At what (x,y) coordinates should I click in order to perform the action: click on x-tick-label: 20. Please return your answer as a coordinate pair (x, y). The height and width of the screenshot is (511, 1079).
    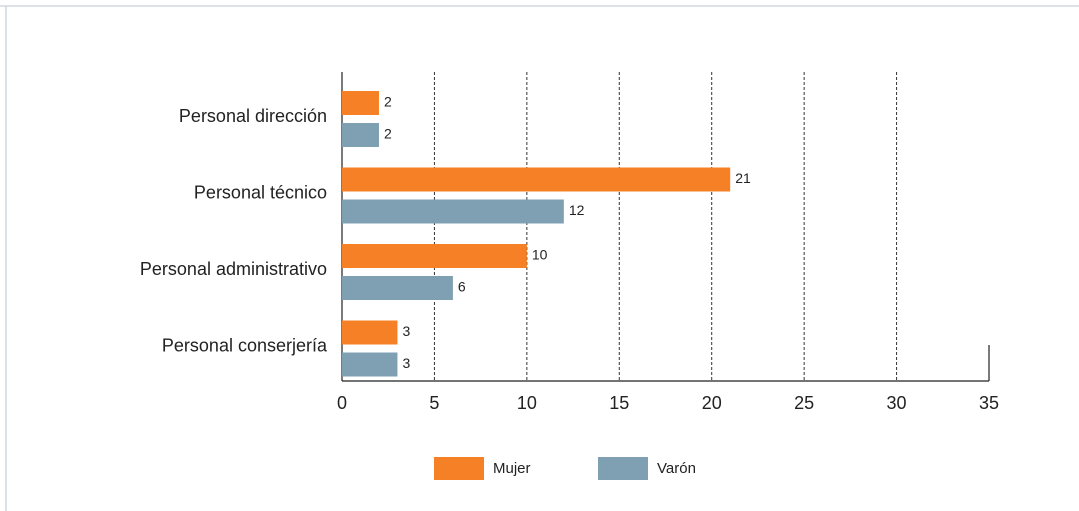
    Looking at the image, I should click on (712, 403).